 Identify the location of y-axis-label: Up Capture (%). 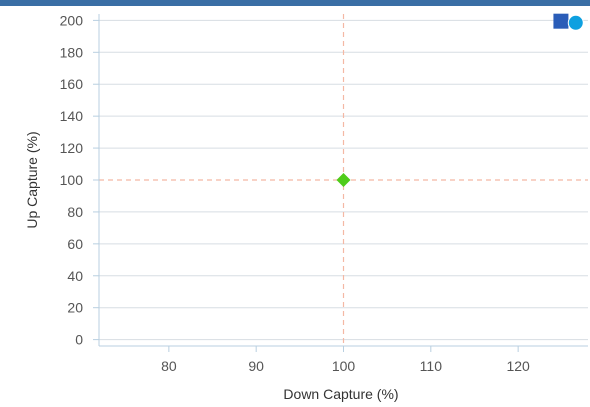
(32, 179).